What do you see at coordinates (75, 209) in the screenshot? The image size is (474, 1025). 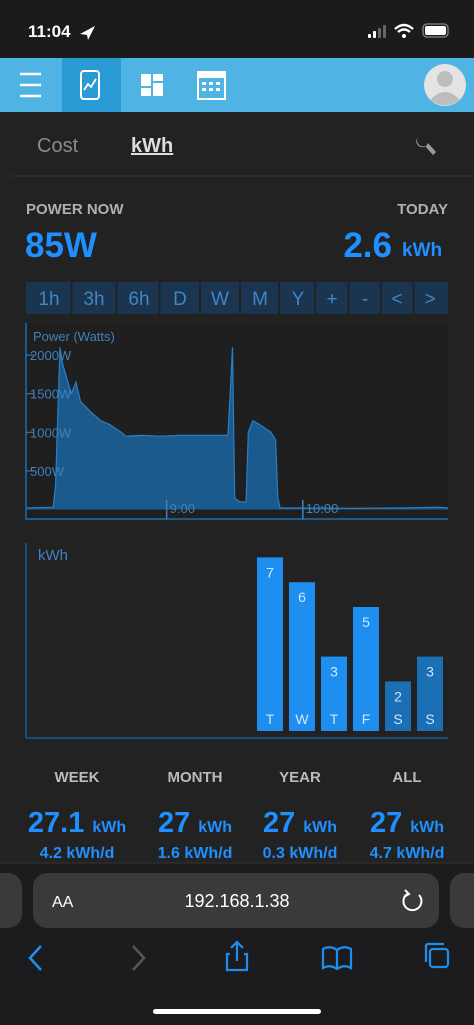 I see `power-now-label: POWER NOW` at bounding box center [75, 209].